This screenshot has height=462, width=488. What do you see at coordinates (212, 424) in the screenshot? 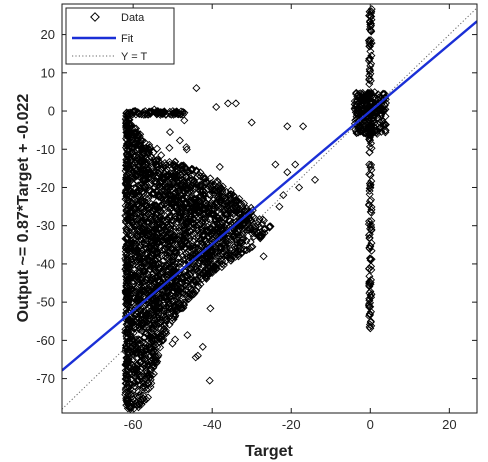
I see `x-tick-label: -40` at bounding box center [212, 424].